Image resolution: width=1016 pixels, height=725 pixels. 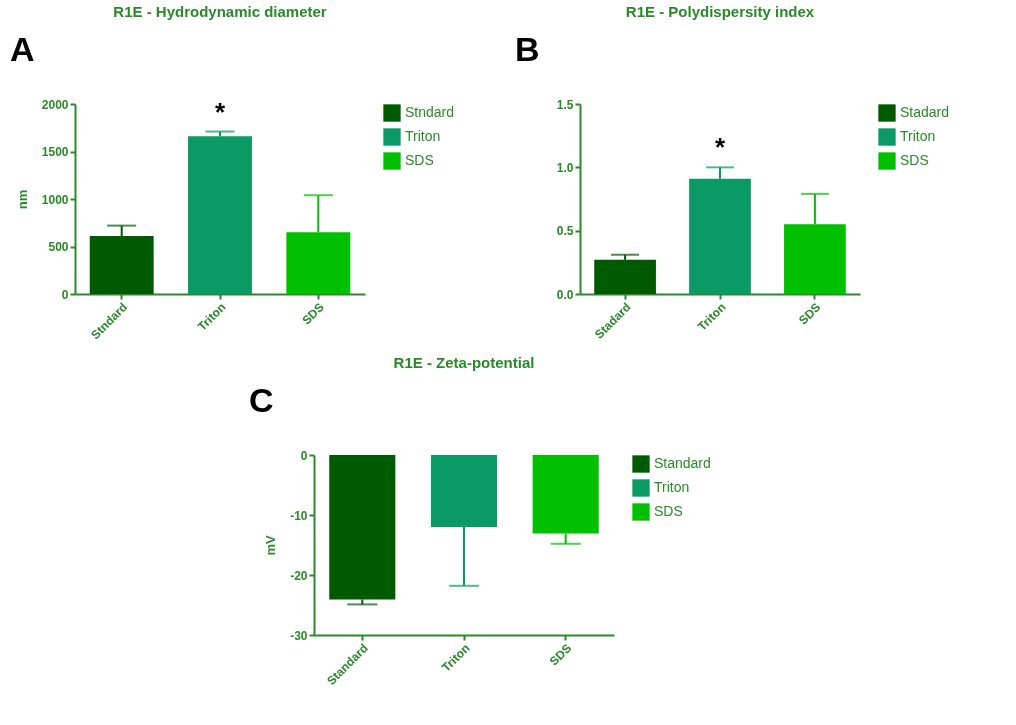 What do you see at coordinates (58, 247) in the screenshot?
I see `y-tick-label: 500` at bounding box center [58, 247].